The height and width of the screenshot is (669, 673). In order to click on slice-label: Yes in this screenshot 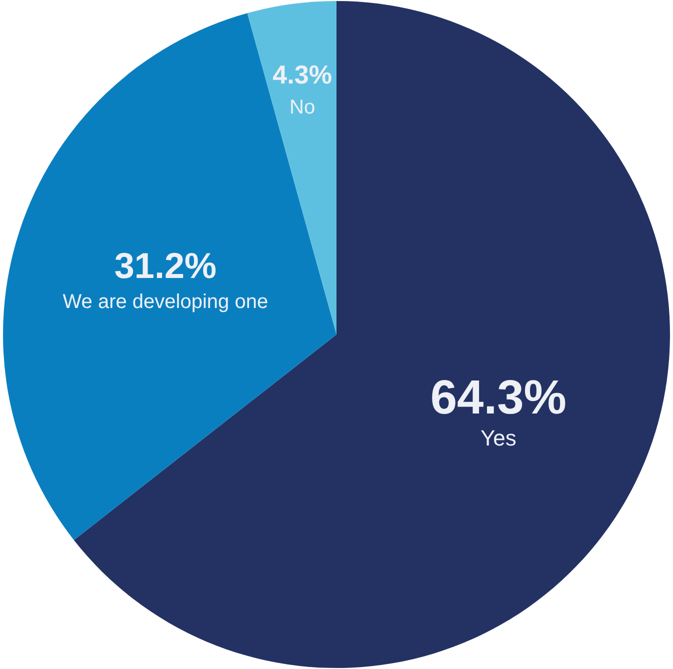, I will do `click(498, 437)`.